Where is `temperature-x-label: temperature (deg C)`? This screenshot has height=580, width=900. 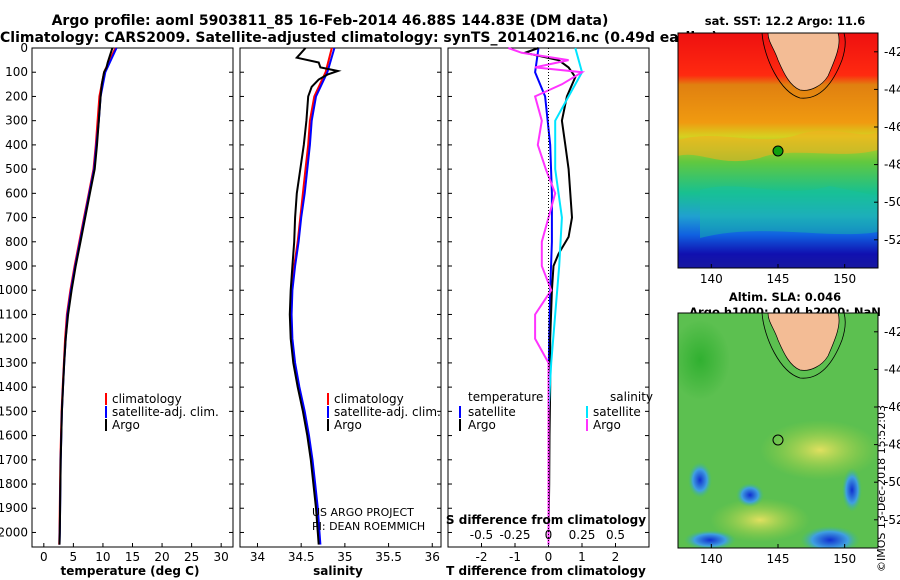
temperature-x-label: temperature (deg C) is located at coordinates (130, 571).